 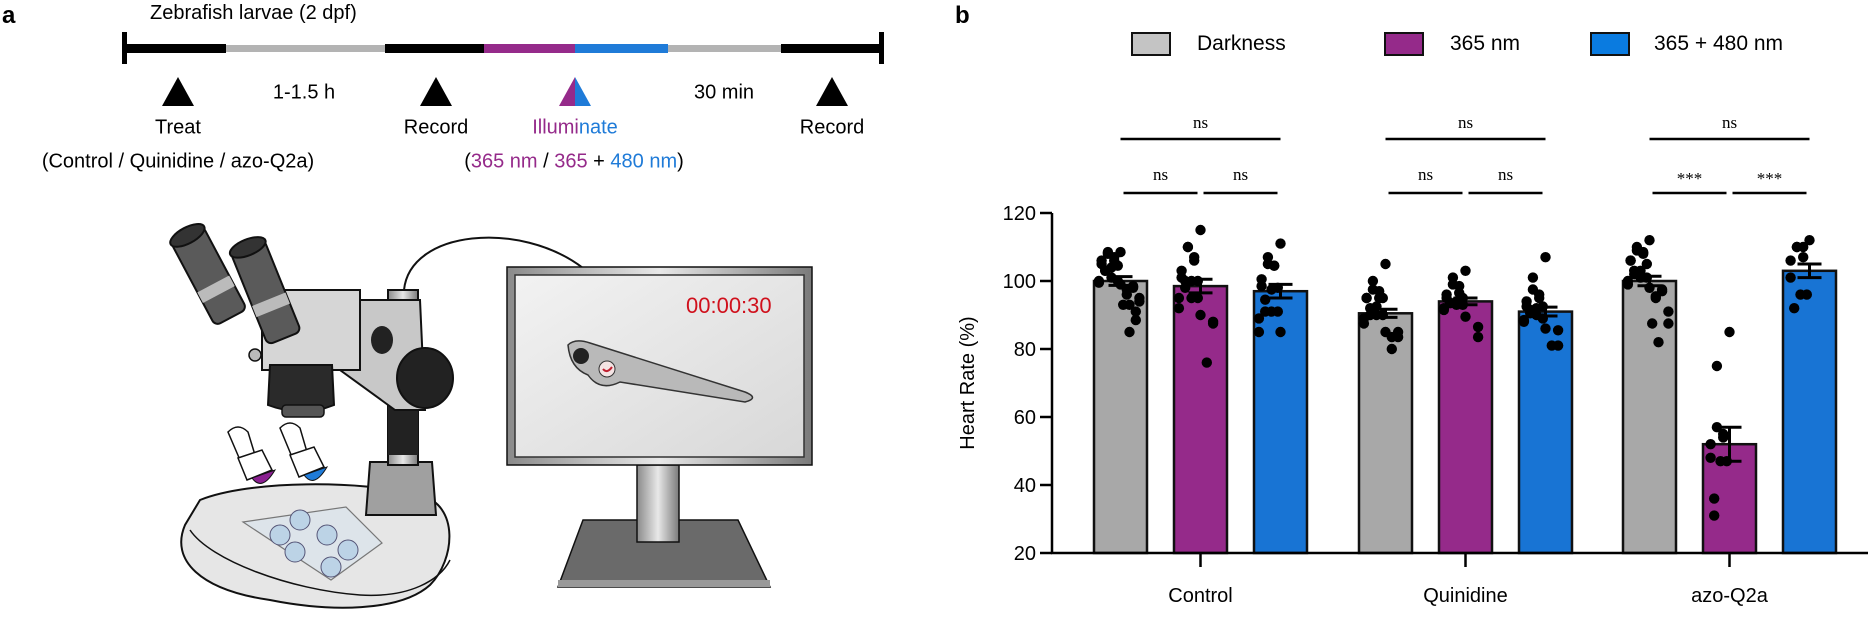 What do you see at coordinates (962, 15) in the screenshot?
I see `panel-b-label: b` at bounding box center [962, 15].